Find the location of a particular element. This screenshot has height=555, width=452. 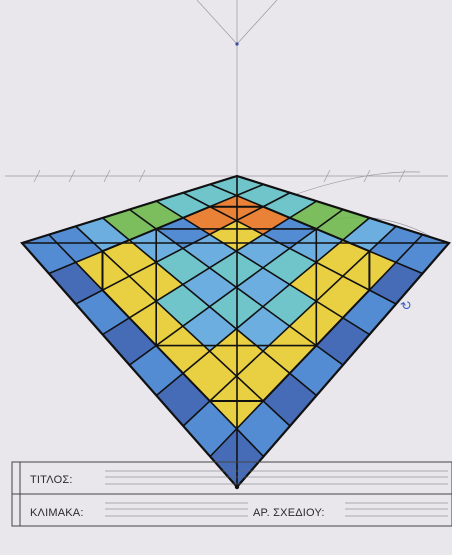

inner-diamond is located at coordinates (236, 287).